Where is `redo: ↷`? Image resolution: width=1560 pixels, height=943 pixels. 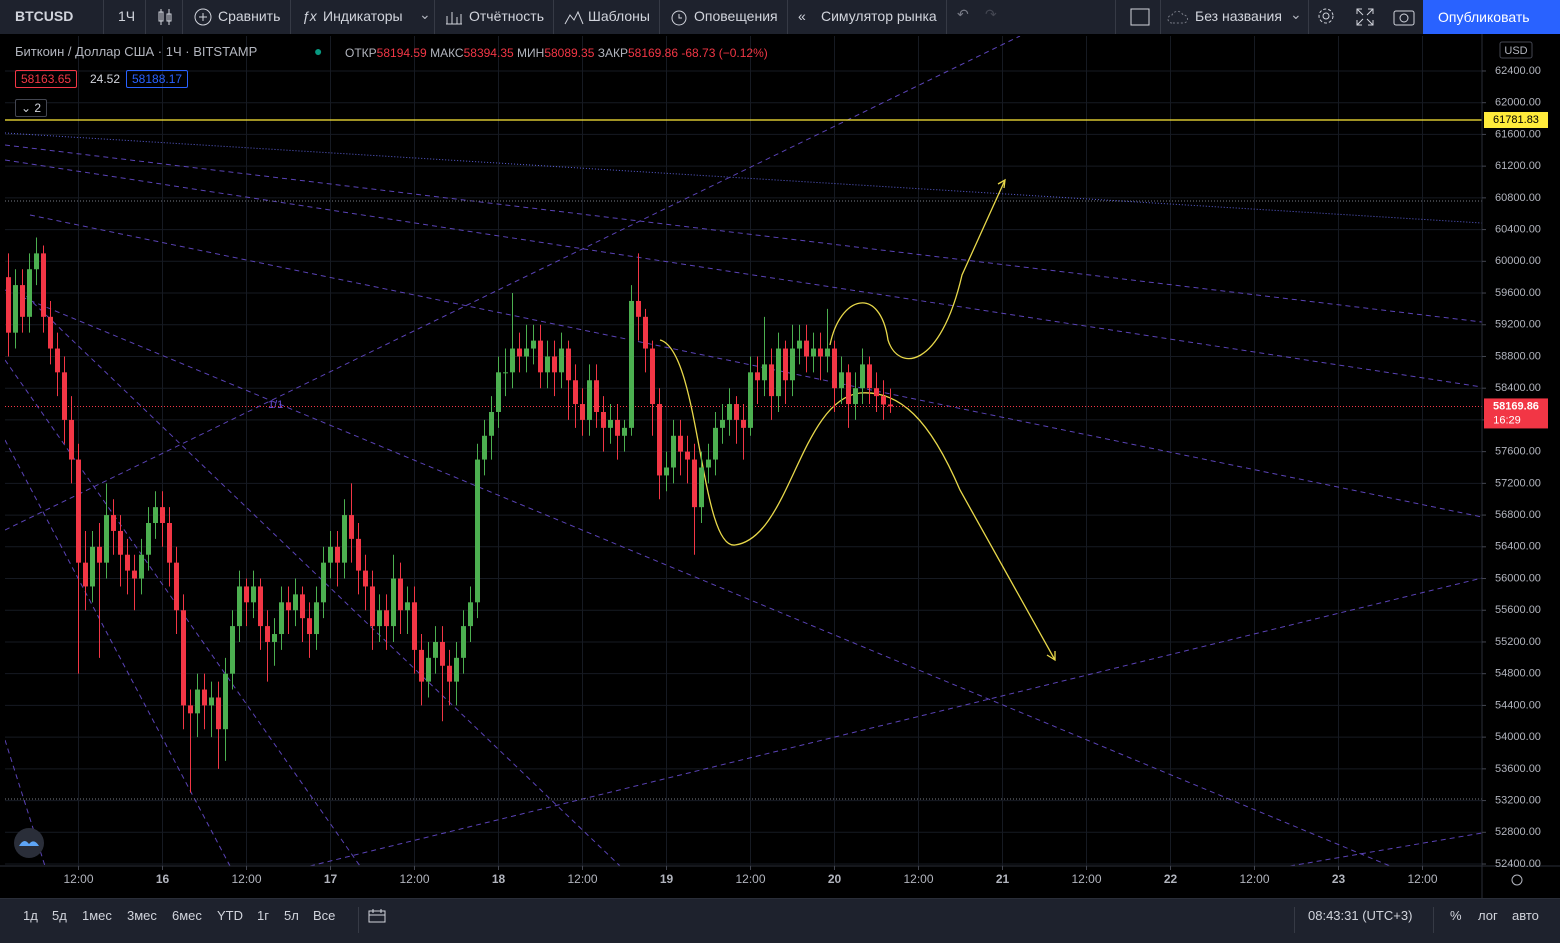 redo: ↷ is located at coordinates (991, 14).